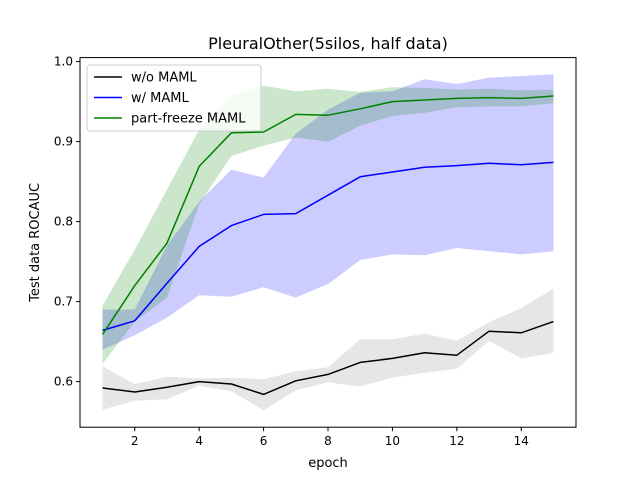 The width and height of the screenshot is (640, 484). What do you see at coordinates (264, 441) in the screenshot?
I see `x-tick-label: 6` at bounding box center [264, 441].